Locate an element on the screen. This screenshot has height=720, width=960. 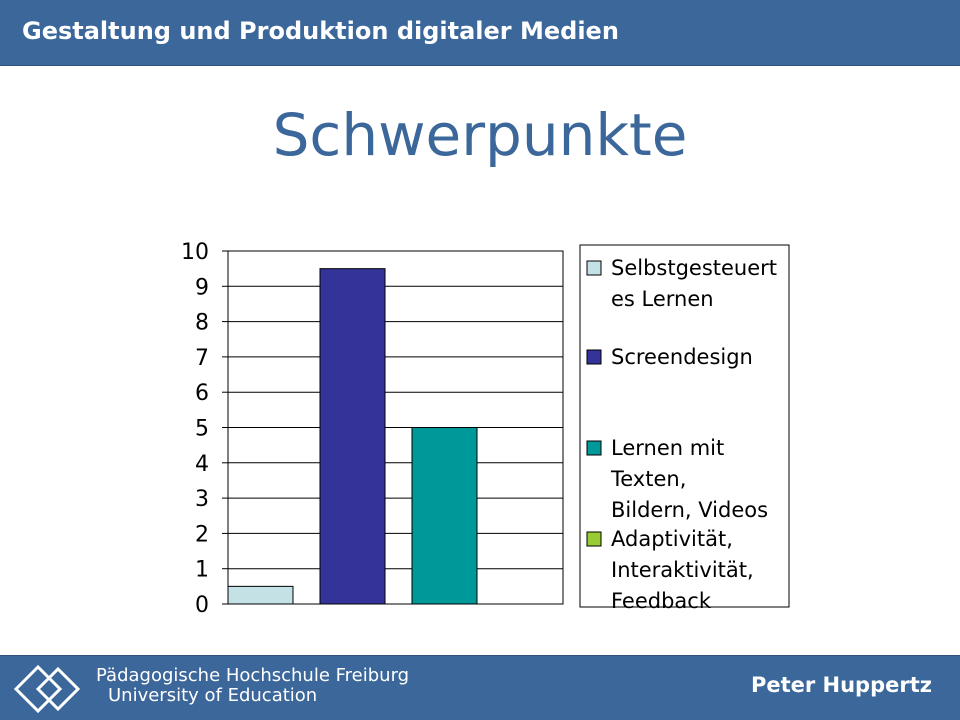
y-tick-label: 10 is located at coordinates (195, 252).